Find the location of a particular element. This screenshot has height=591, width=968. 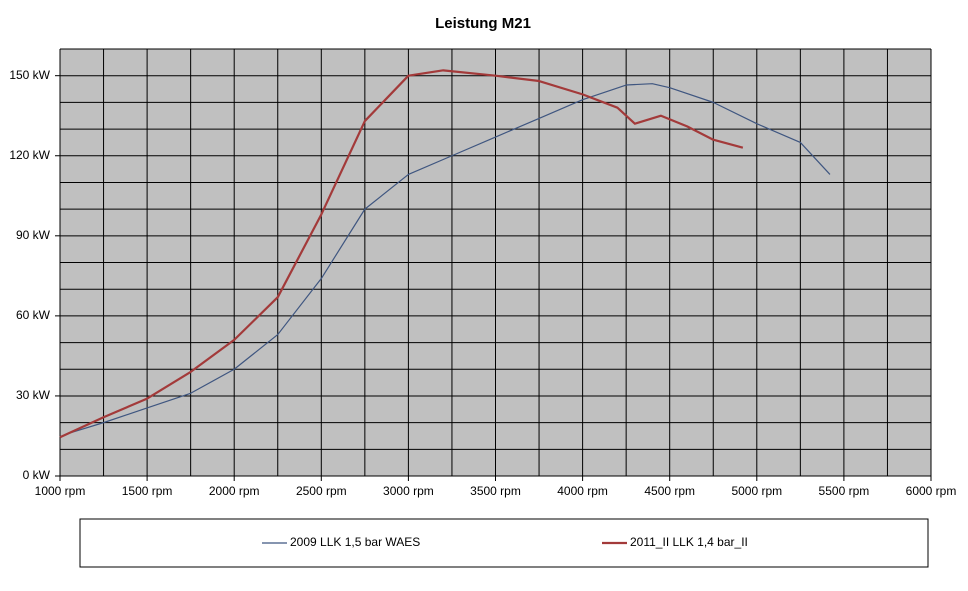

legend-label: 2011_II LLK 1,4 bar_II is located at coordinates (689, 542).